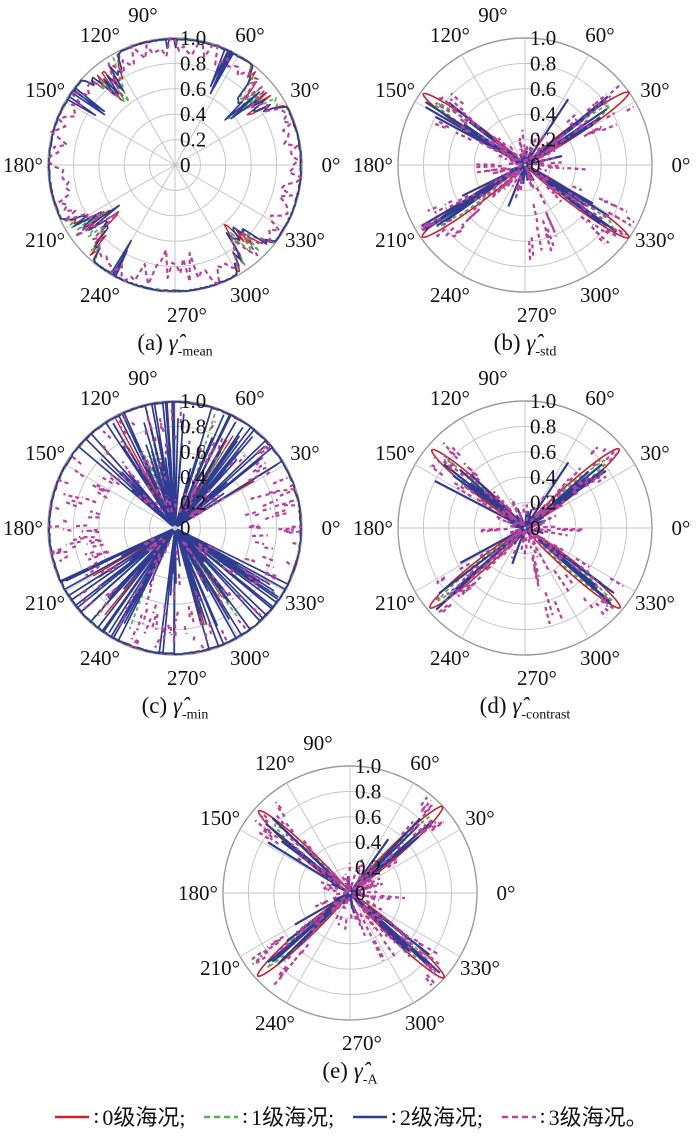 Image resolution: width=700 pixels, height=1140 pixels. What do you see at coordinates (493, 705) in the screenshot?
I see `caption-prefix: (d)` at bounding box center [493, 705].